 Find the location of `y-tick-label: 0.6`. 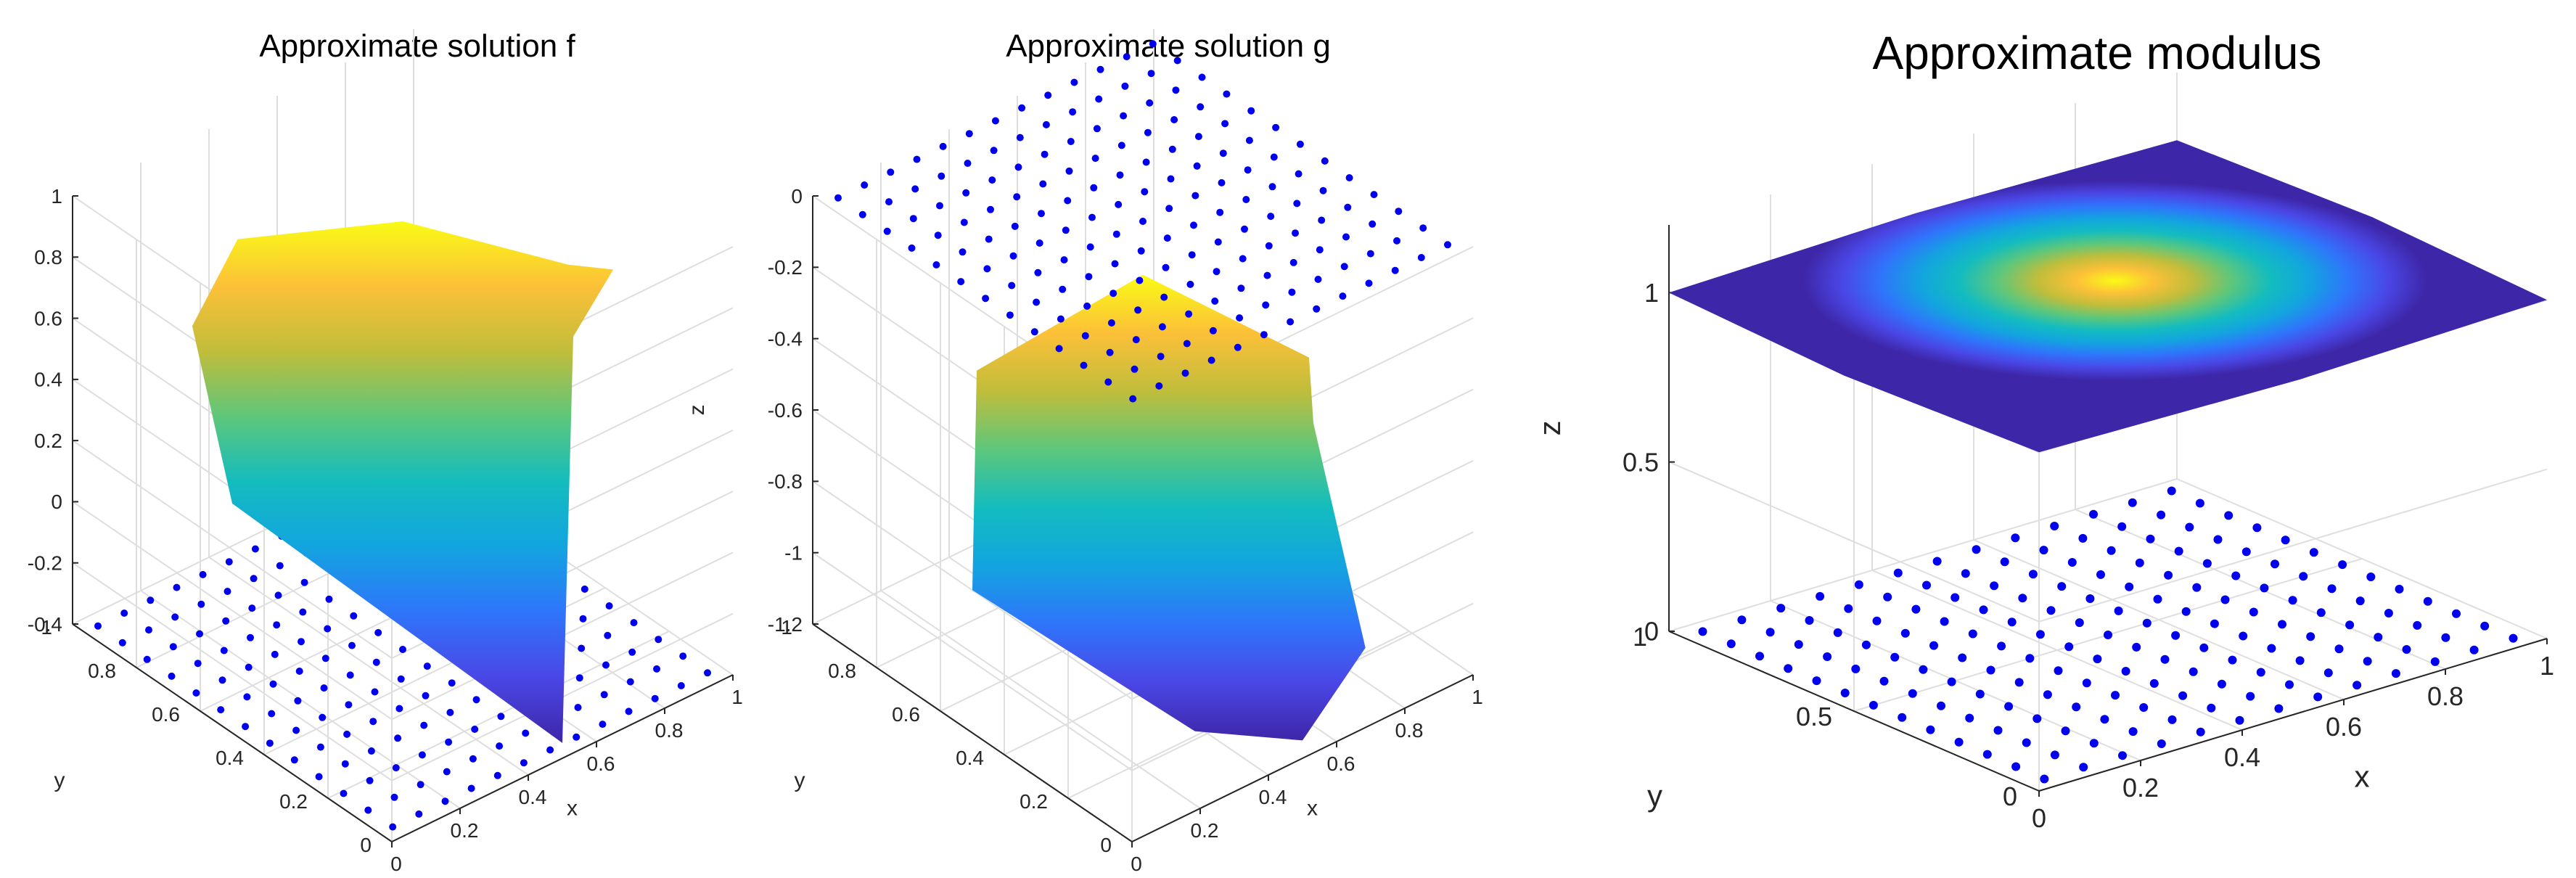

y-tick-label: 0.6 is located at coordinates (906, 714).